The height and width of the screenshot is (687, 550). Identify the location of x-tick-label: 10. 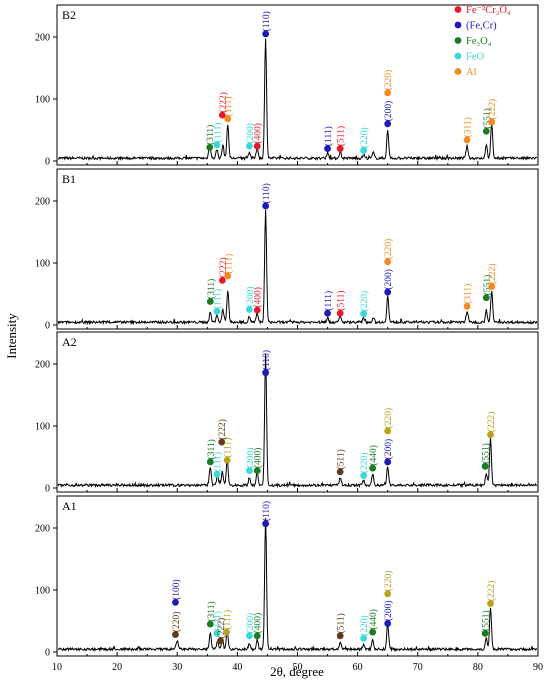
(57, 667).